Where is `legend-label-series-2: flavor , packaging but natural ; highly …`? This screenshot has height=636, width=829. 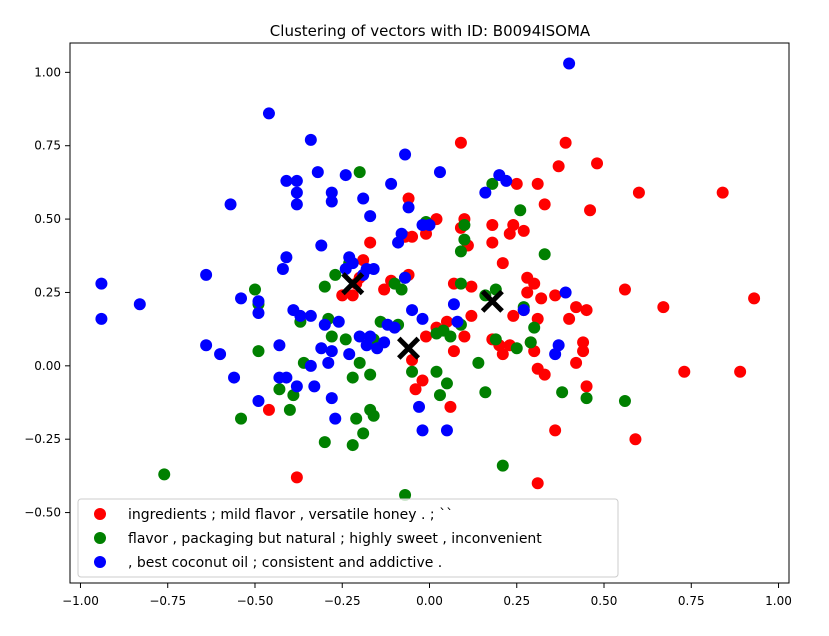
legend-label-series-2: flavor , packaging but natural ; highly … is located at coordinates (335, 539).